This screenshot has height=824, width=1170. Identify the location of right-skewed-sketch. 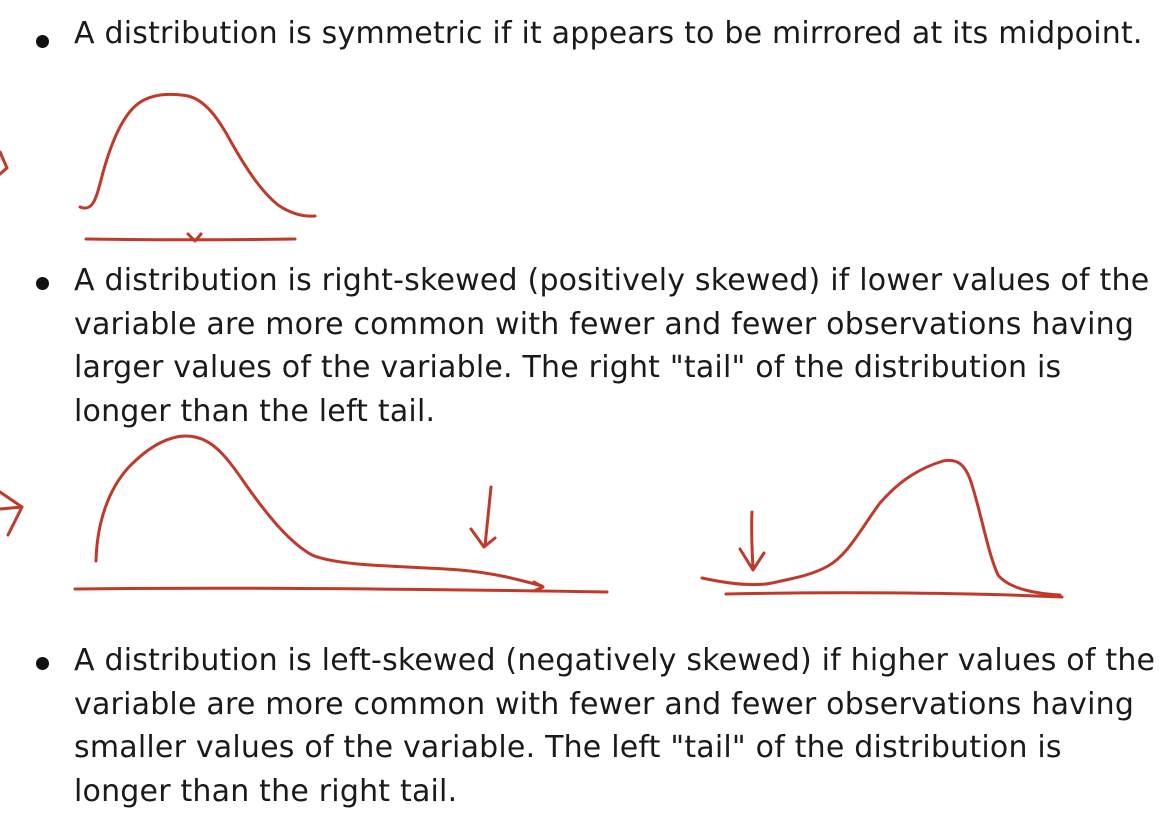
(341, 514).